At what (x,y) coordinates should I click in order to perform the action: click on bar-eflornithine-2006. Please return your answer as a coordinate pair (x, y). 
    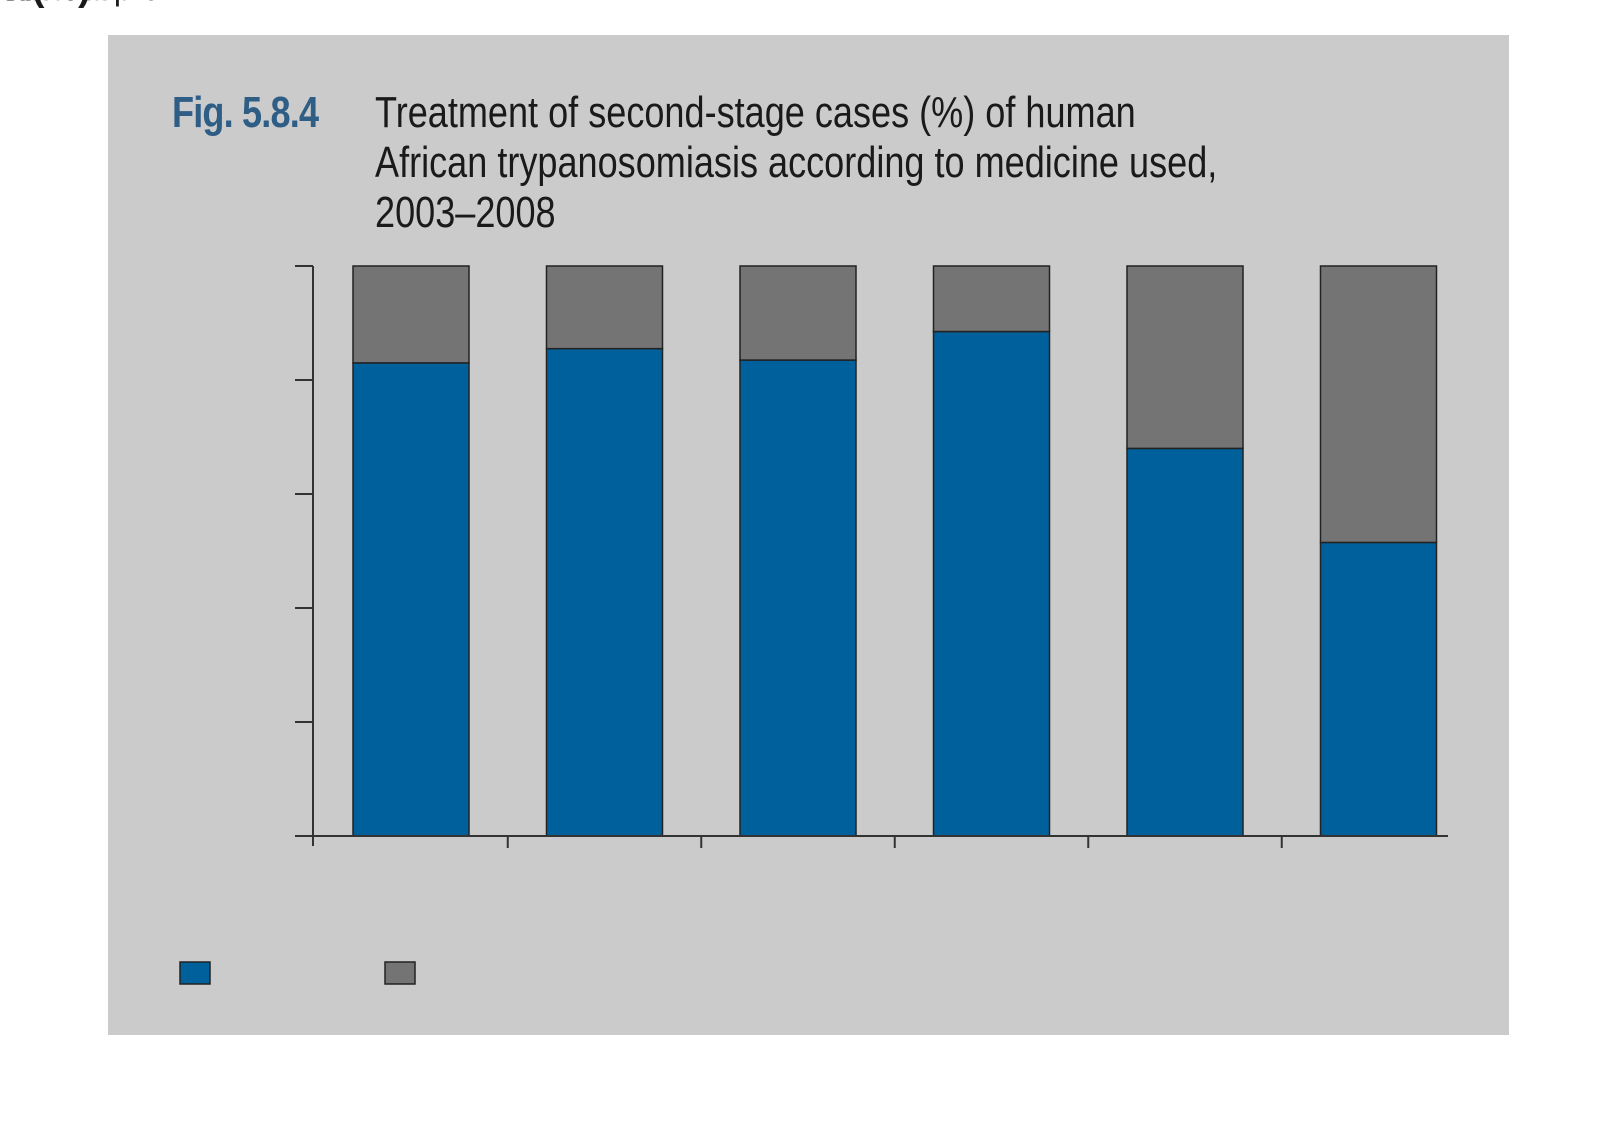
    Looking at the image, I should click on (991, 299).